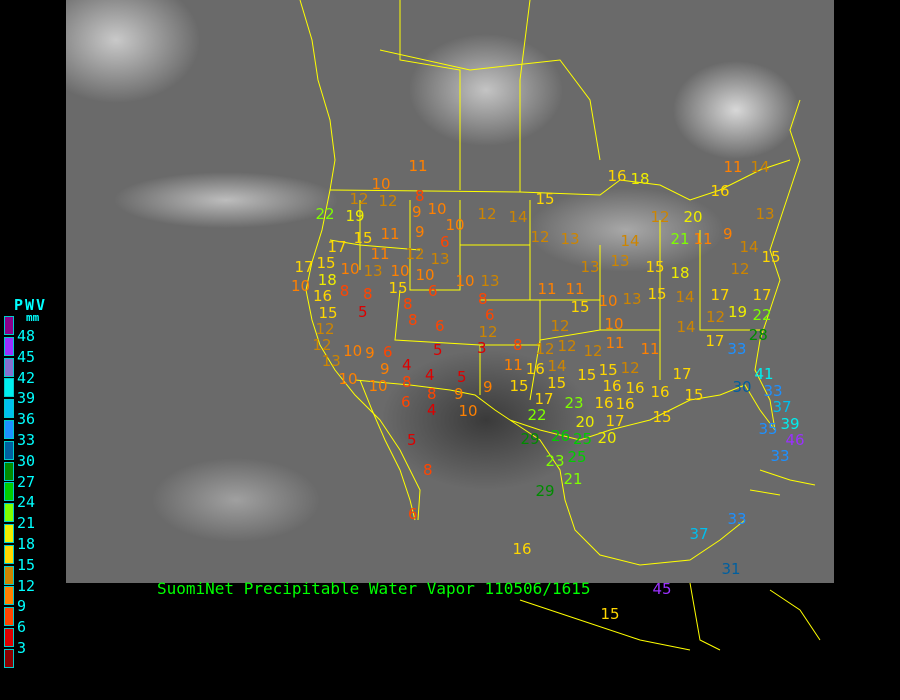 This screenshot has width=900, height=700. Describe the element at coordinates (790, 423) in the screenshot. I see `station-pwv-value: 39` at that location.